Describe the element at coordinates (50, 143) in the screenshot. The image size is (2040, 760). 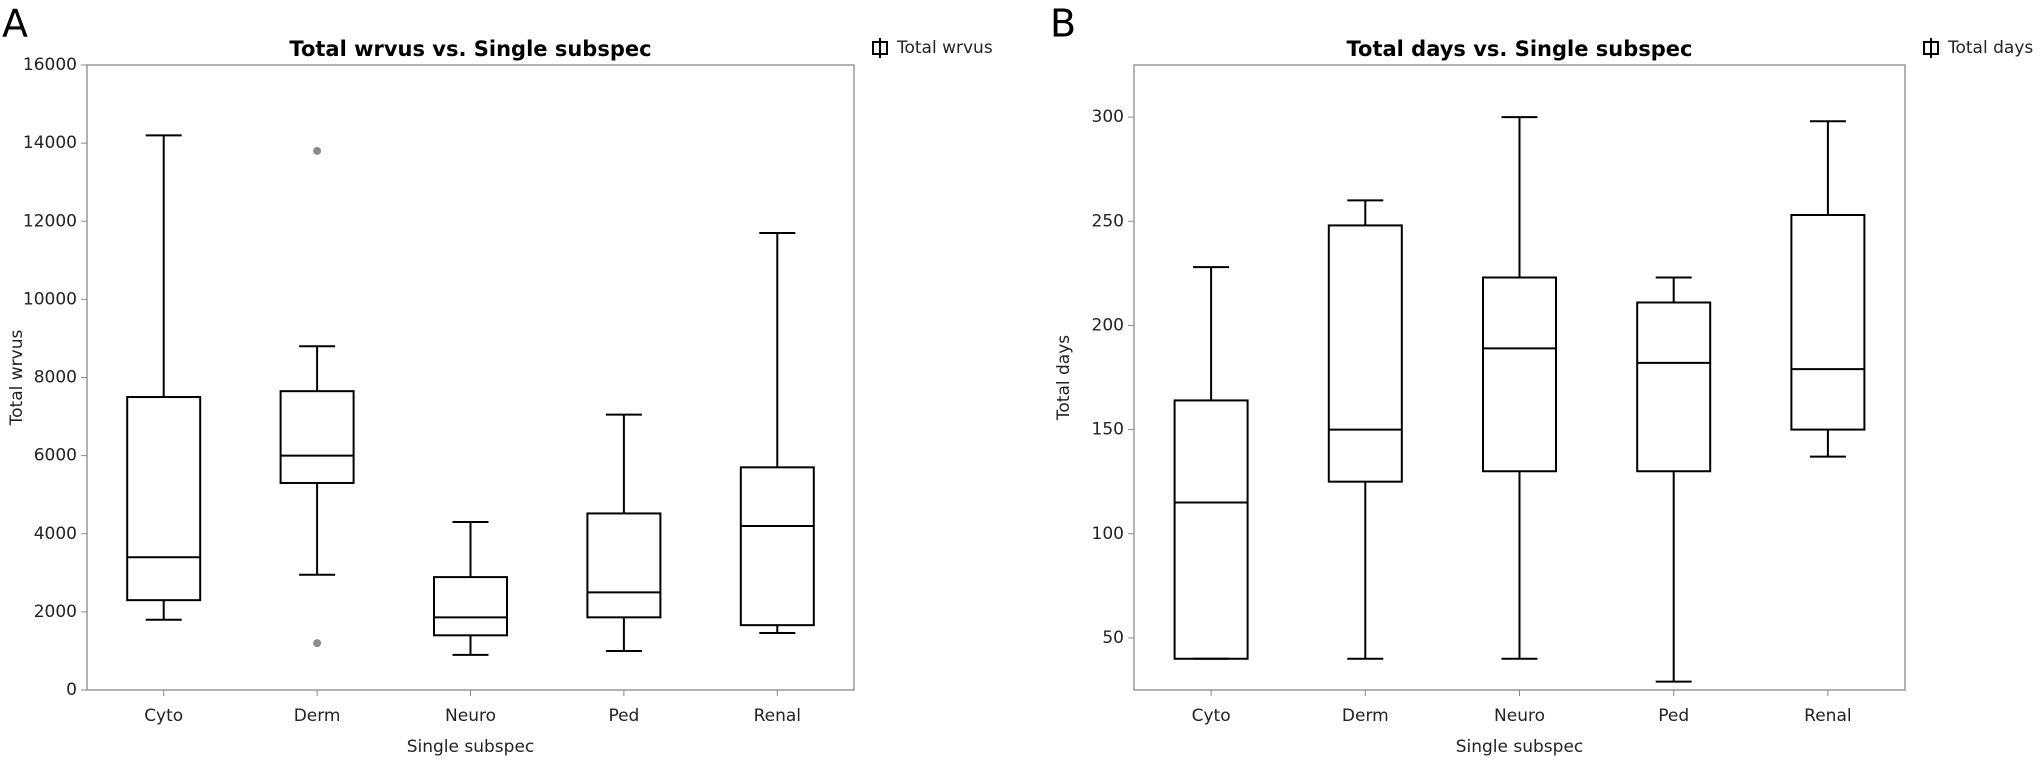
I see `y-tick-label: 14000` at that location.